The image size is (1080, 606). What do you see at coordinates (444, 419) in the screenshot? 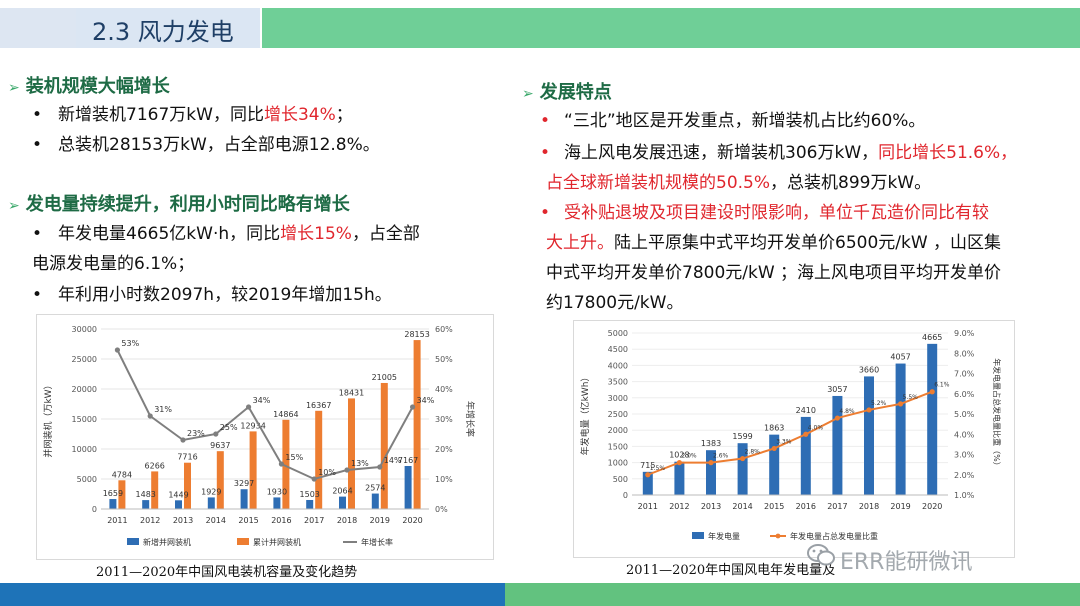
I see `y2-tick-label: 30%` at bounding box center [444, 419].